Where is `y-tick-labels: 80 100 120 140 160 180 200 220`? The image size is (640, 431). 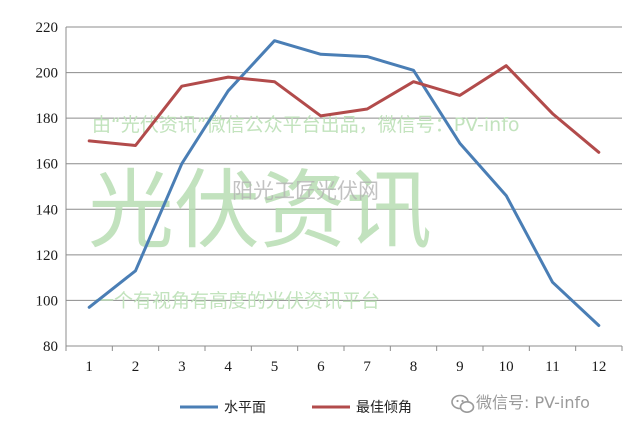
y-tick-labels: 80 100 120 140 160 180 200 220 is located at coordinates (47, 187).